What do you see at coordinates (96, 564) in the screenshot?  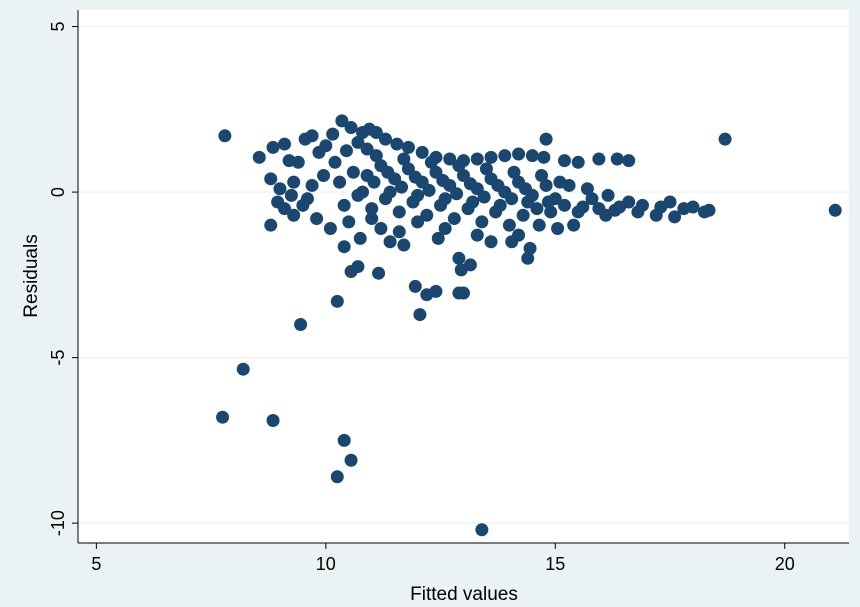 I see `x-tick-label: 5` at bounding box center [96, 564].